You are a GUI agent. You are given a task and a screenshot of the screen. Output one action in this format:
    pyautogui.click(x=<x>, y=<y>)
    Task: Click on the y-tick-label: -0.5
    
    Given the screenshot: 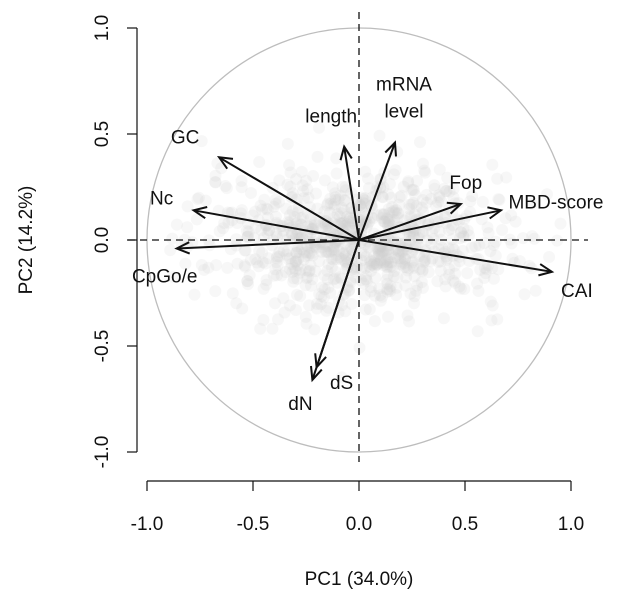 What is the action you would take?
    pyautogui.click(x=102, y=346)
    